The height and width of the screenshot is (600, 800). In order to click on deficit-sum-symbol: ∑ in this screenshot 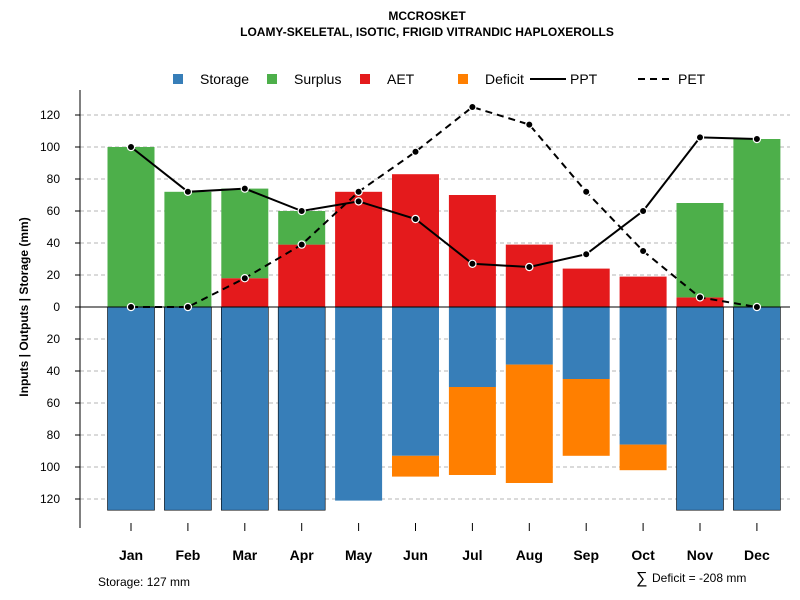, I will do `click(641, 578)`.